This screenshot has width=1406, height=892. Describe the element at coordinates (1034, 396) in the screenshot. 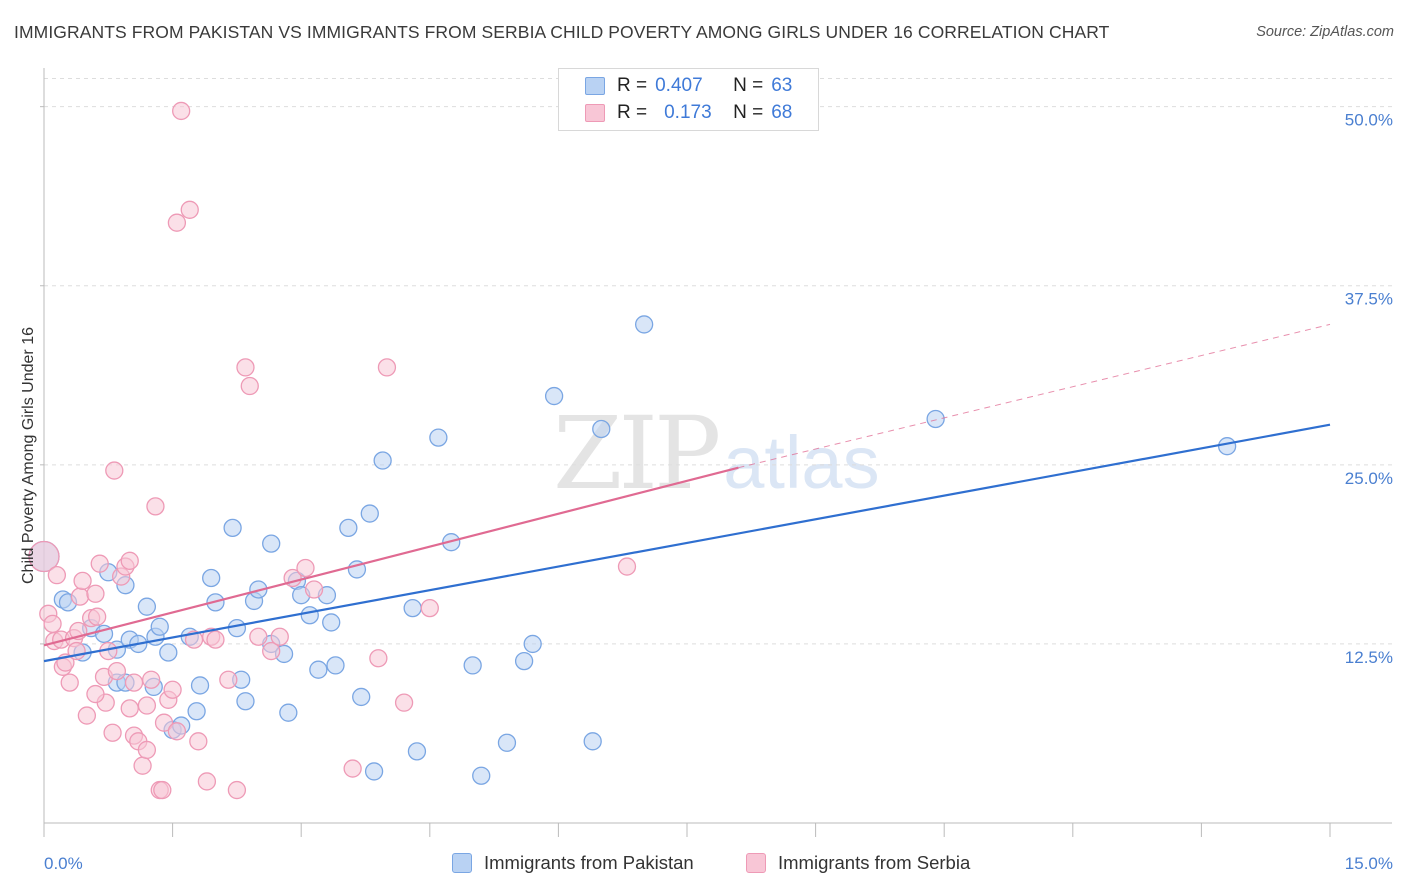

I see `serbia-trend-extension` at that location.